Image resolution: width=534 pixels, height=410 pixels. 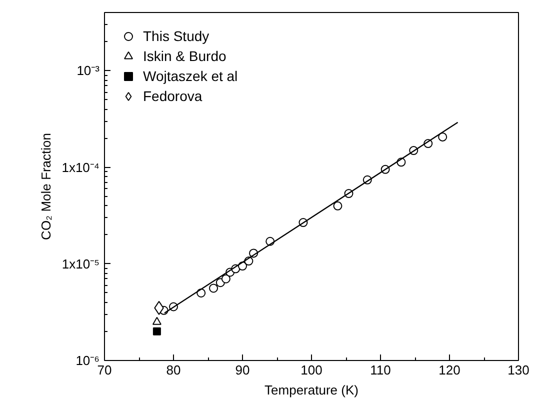 I want to click on legend-label: Wojtaszek et al, so click(x=190, y=76).